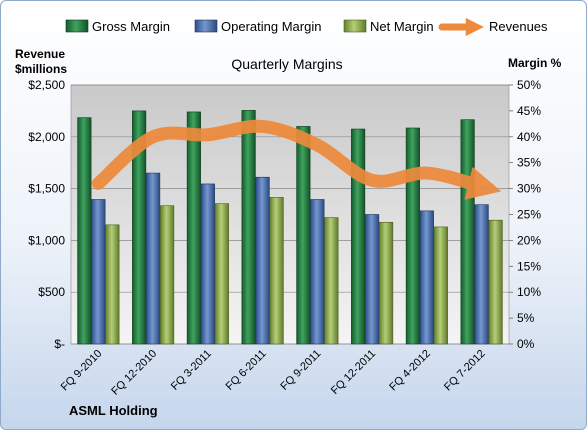  Describe the element at coordinates (41, 69) in the screenshot. I see `left-axis-label-line2: $millions` at that location.